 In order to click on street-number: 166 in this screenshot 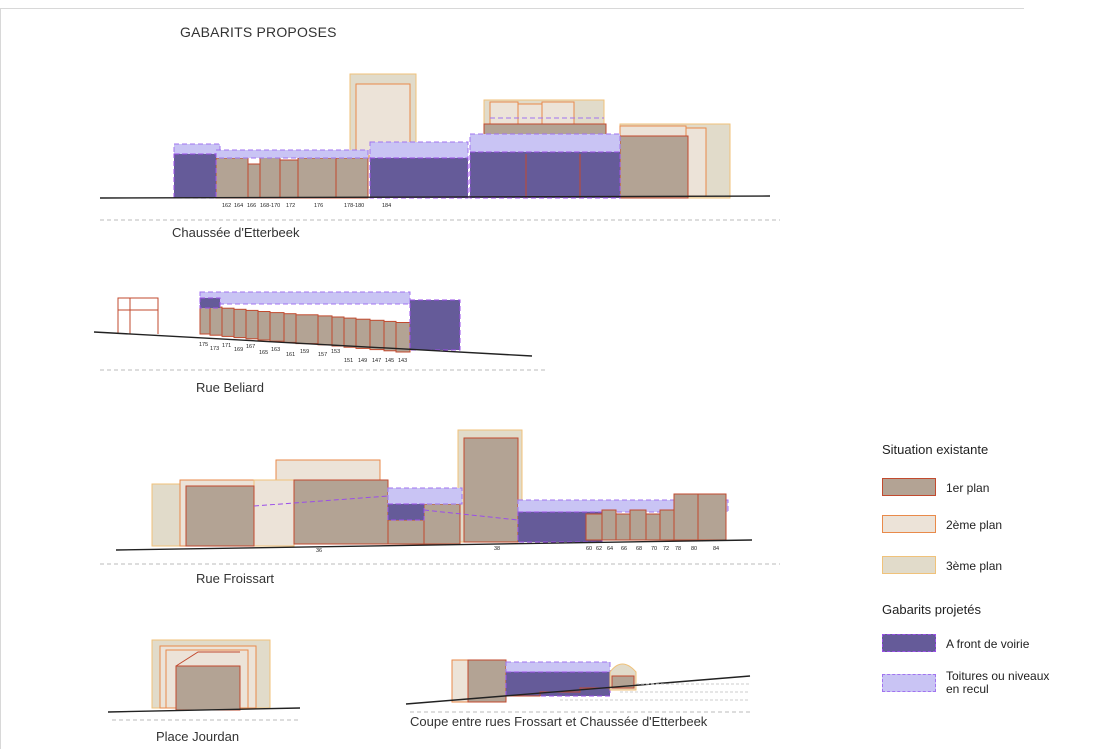, I will do `click(251, 206)`.